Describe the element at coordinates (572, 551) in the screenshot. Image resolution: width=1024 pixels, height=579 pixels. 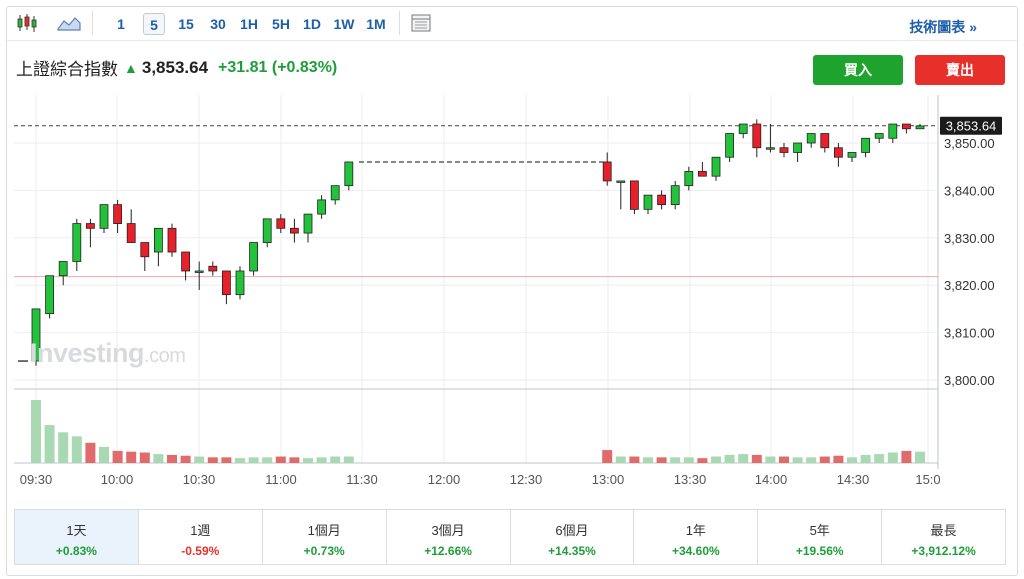
I see `period-change: +14.35%` at that location.